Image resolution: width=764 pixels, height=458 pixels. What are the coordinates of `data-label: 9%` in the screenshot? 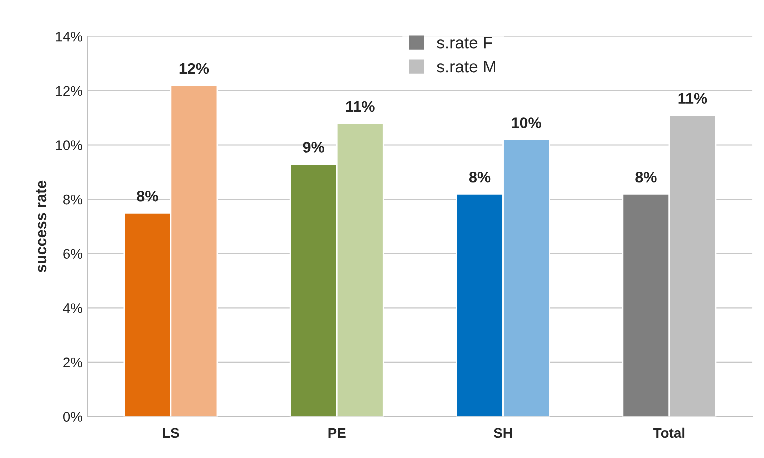 It's located at (313, 147).